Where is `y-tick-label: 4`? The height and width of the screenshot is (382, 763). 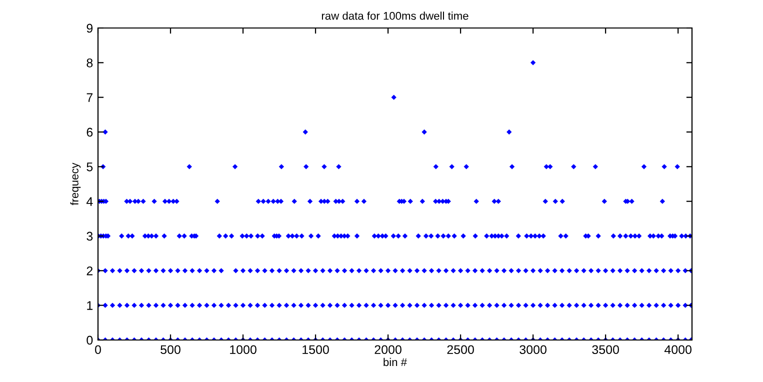 y-tick-label: 4 is located at coordinates (89, 201).